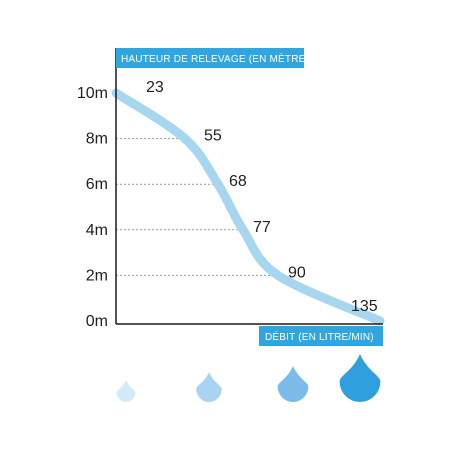 The image size is (458, 458). Describe the element at coordinates (97, 275) in the screenshot. I see `y-tick-label: 2m` at that location.